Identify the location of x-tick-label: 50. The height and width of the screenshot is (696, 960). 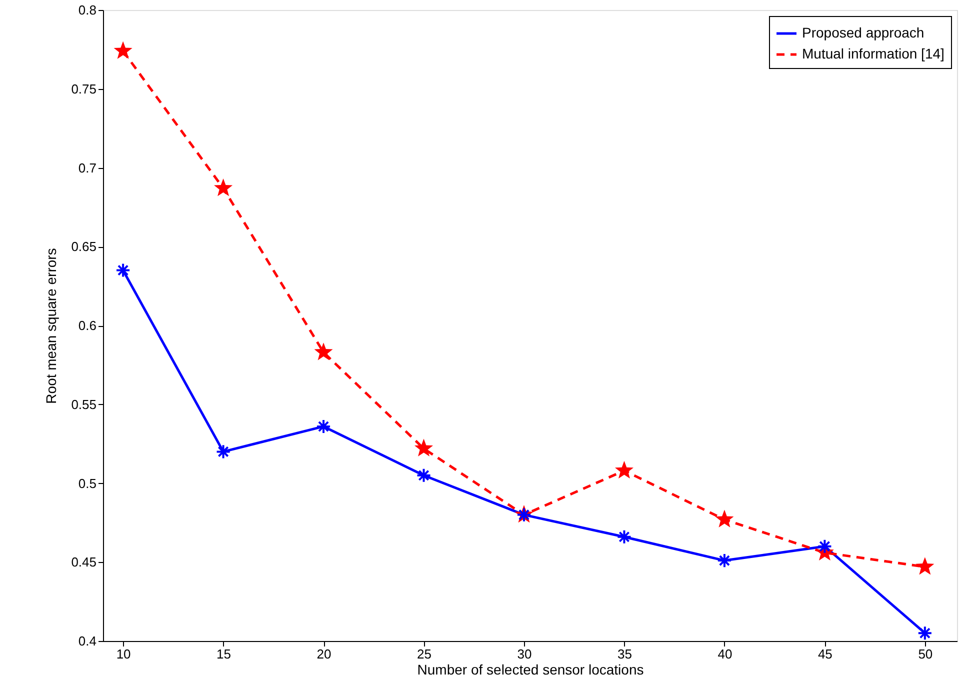
(925, 654).